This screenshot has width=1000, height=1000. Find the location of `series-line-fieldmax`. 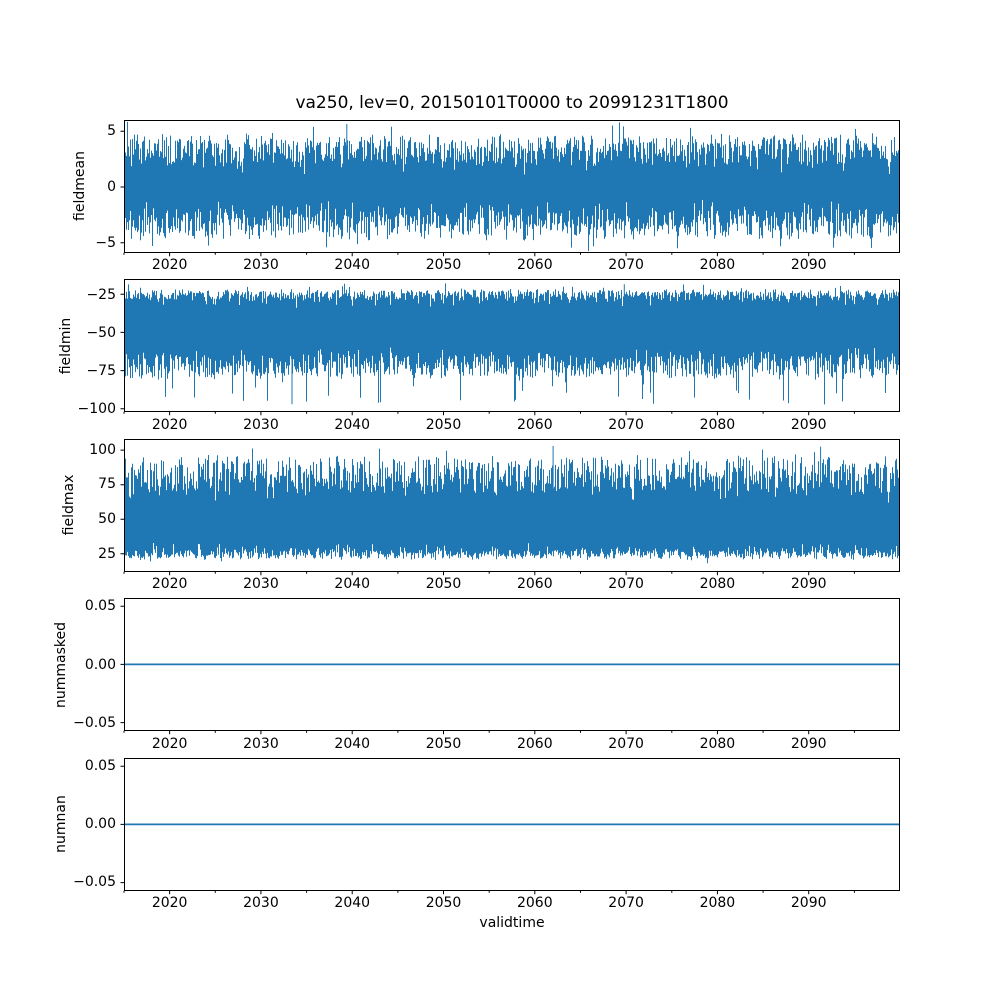

series-line-fieldmax is located at coordinates (512, 504).